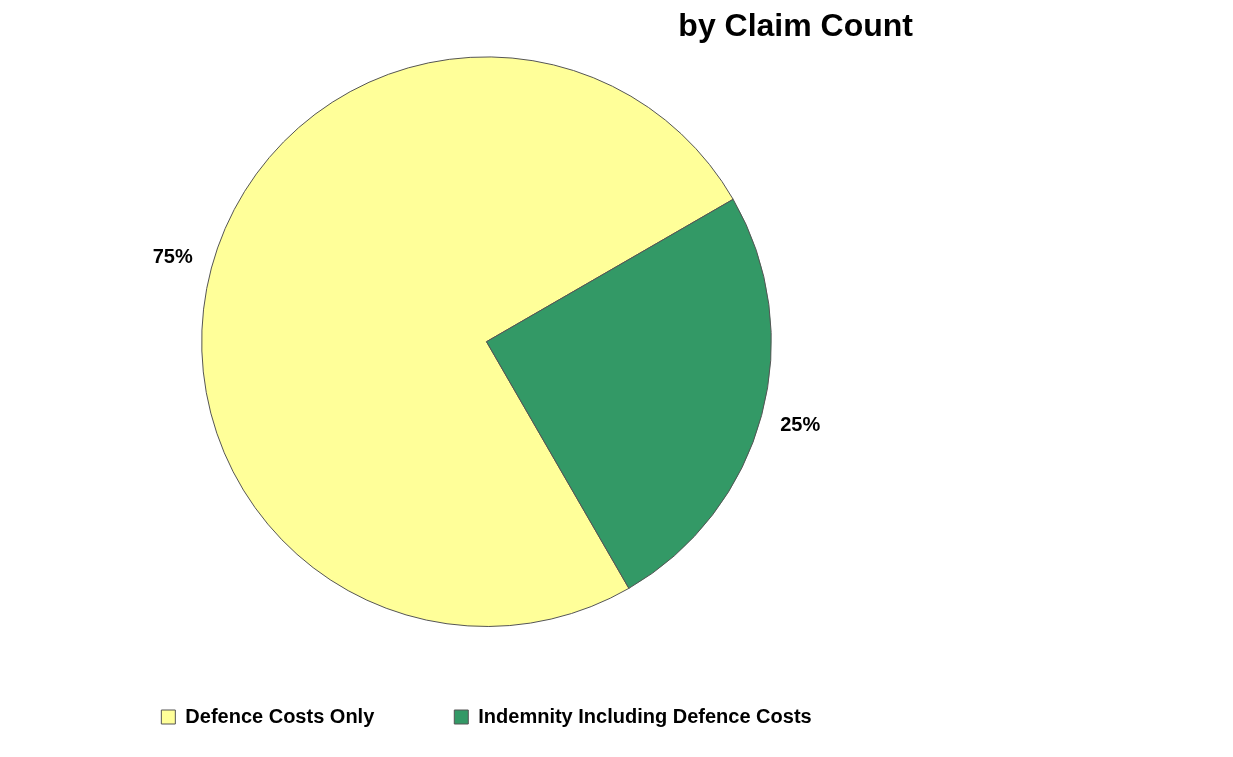 The height and width of the screenshot is (757, 1233). Describe the element at coordinates (796, 25) in the screenshot. I see `chart-title: by Claim Count` at that location.